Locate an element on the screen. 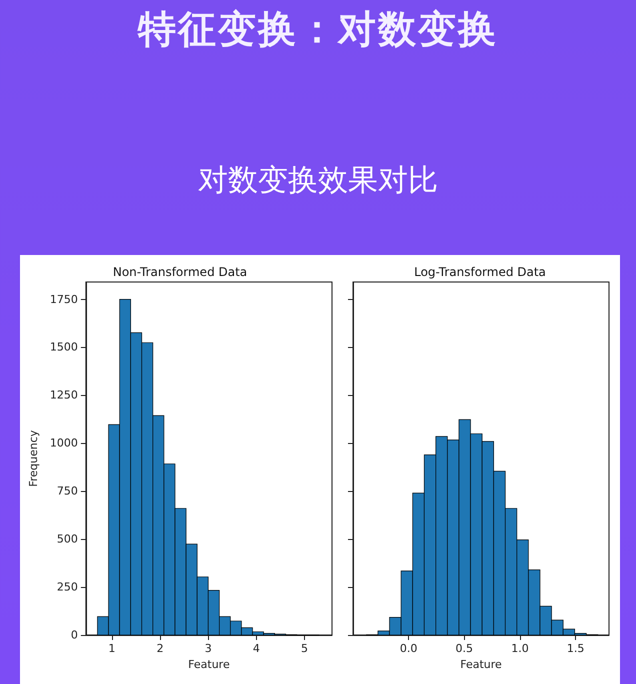 This screenshot has height=684, width=636. y-tick-label: 1000 is located at coordinates (64, 443).